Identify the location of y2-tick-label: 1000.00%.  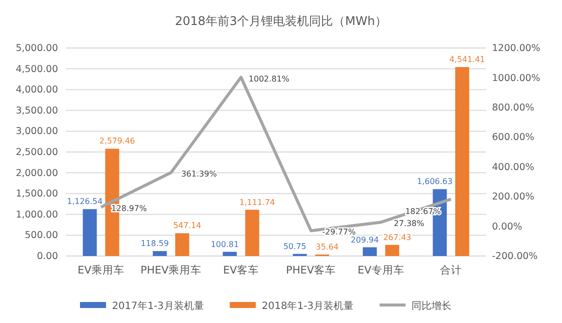
(516, 78).